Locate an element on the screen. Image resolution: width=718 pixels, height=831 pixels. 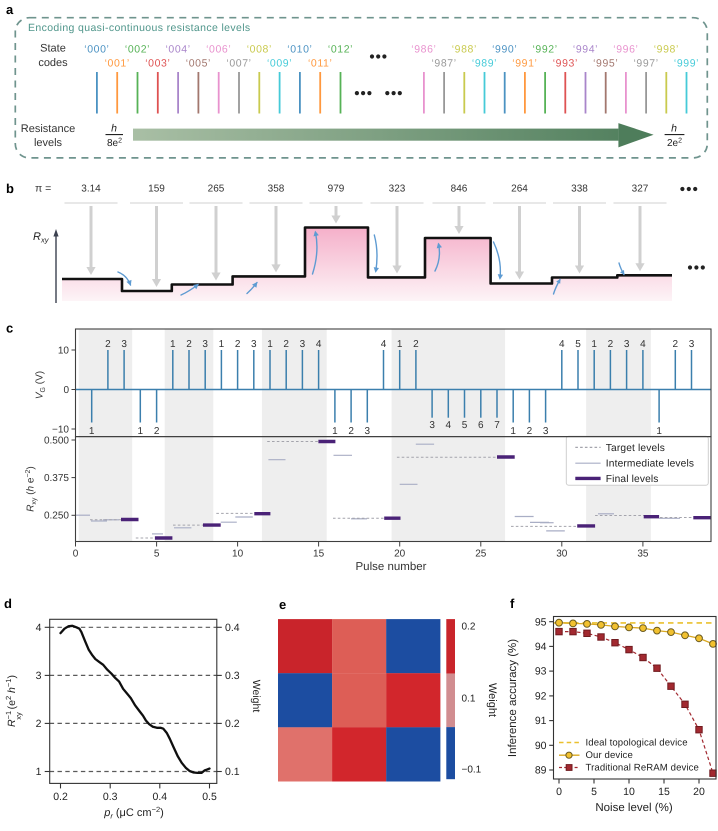
svg-text: ‘990’ is located at coordinates (504, 50).